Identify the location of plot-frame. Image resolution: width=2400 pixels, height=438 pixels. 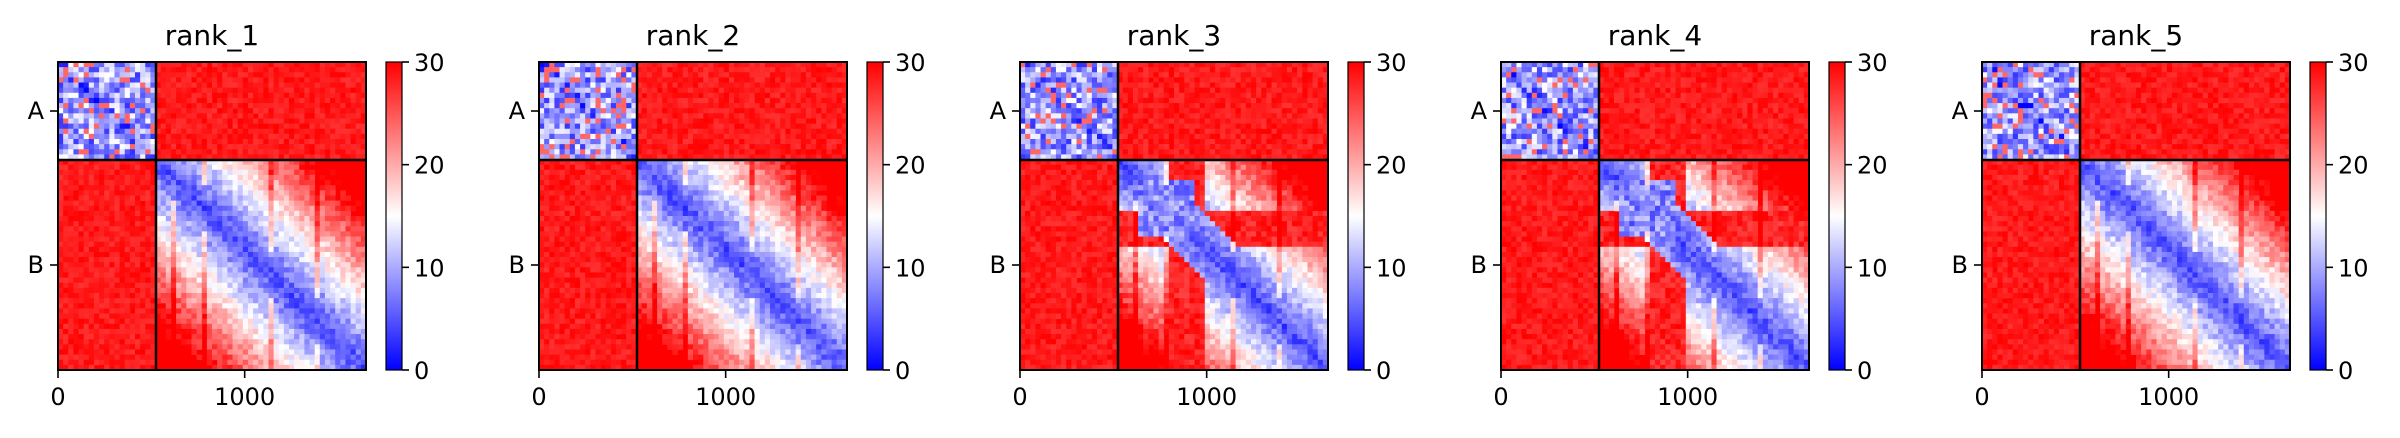
(212, 216).